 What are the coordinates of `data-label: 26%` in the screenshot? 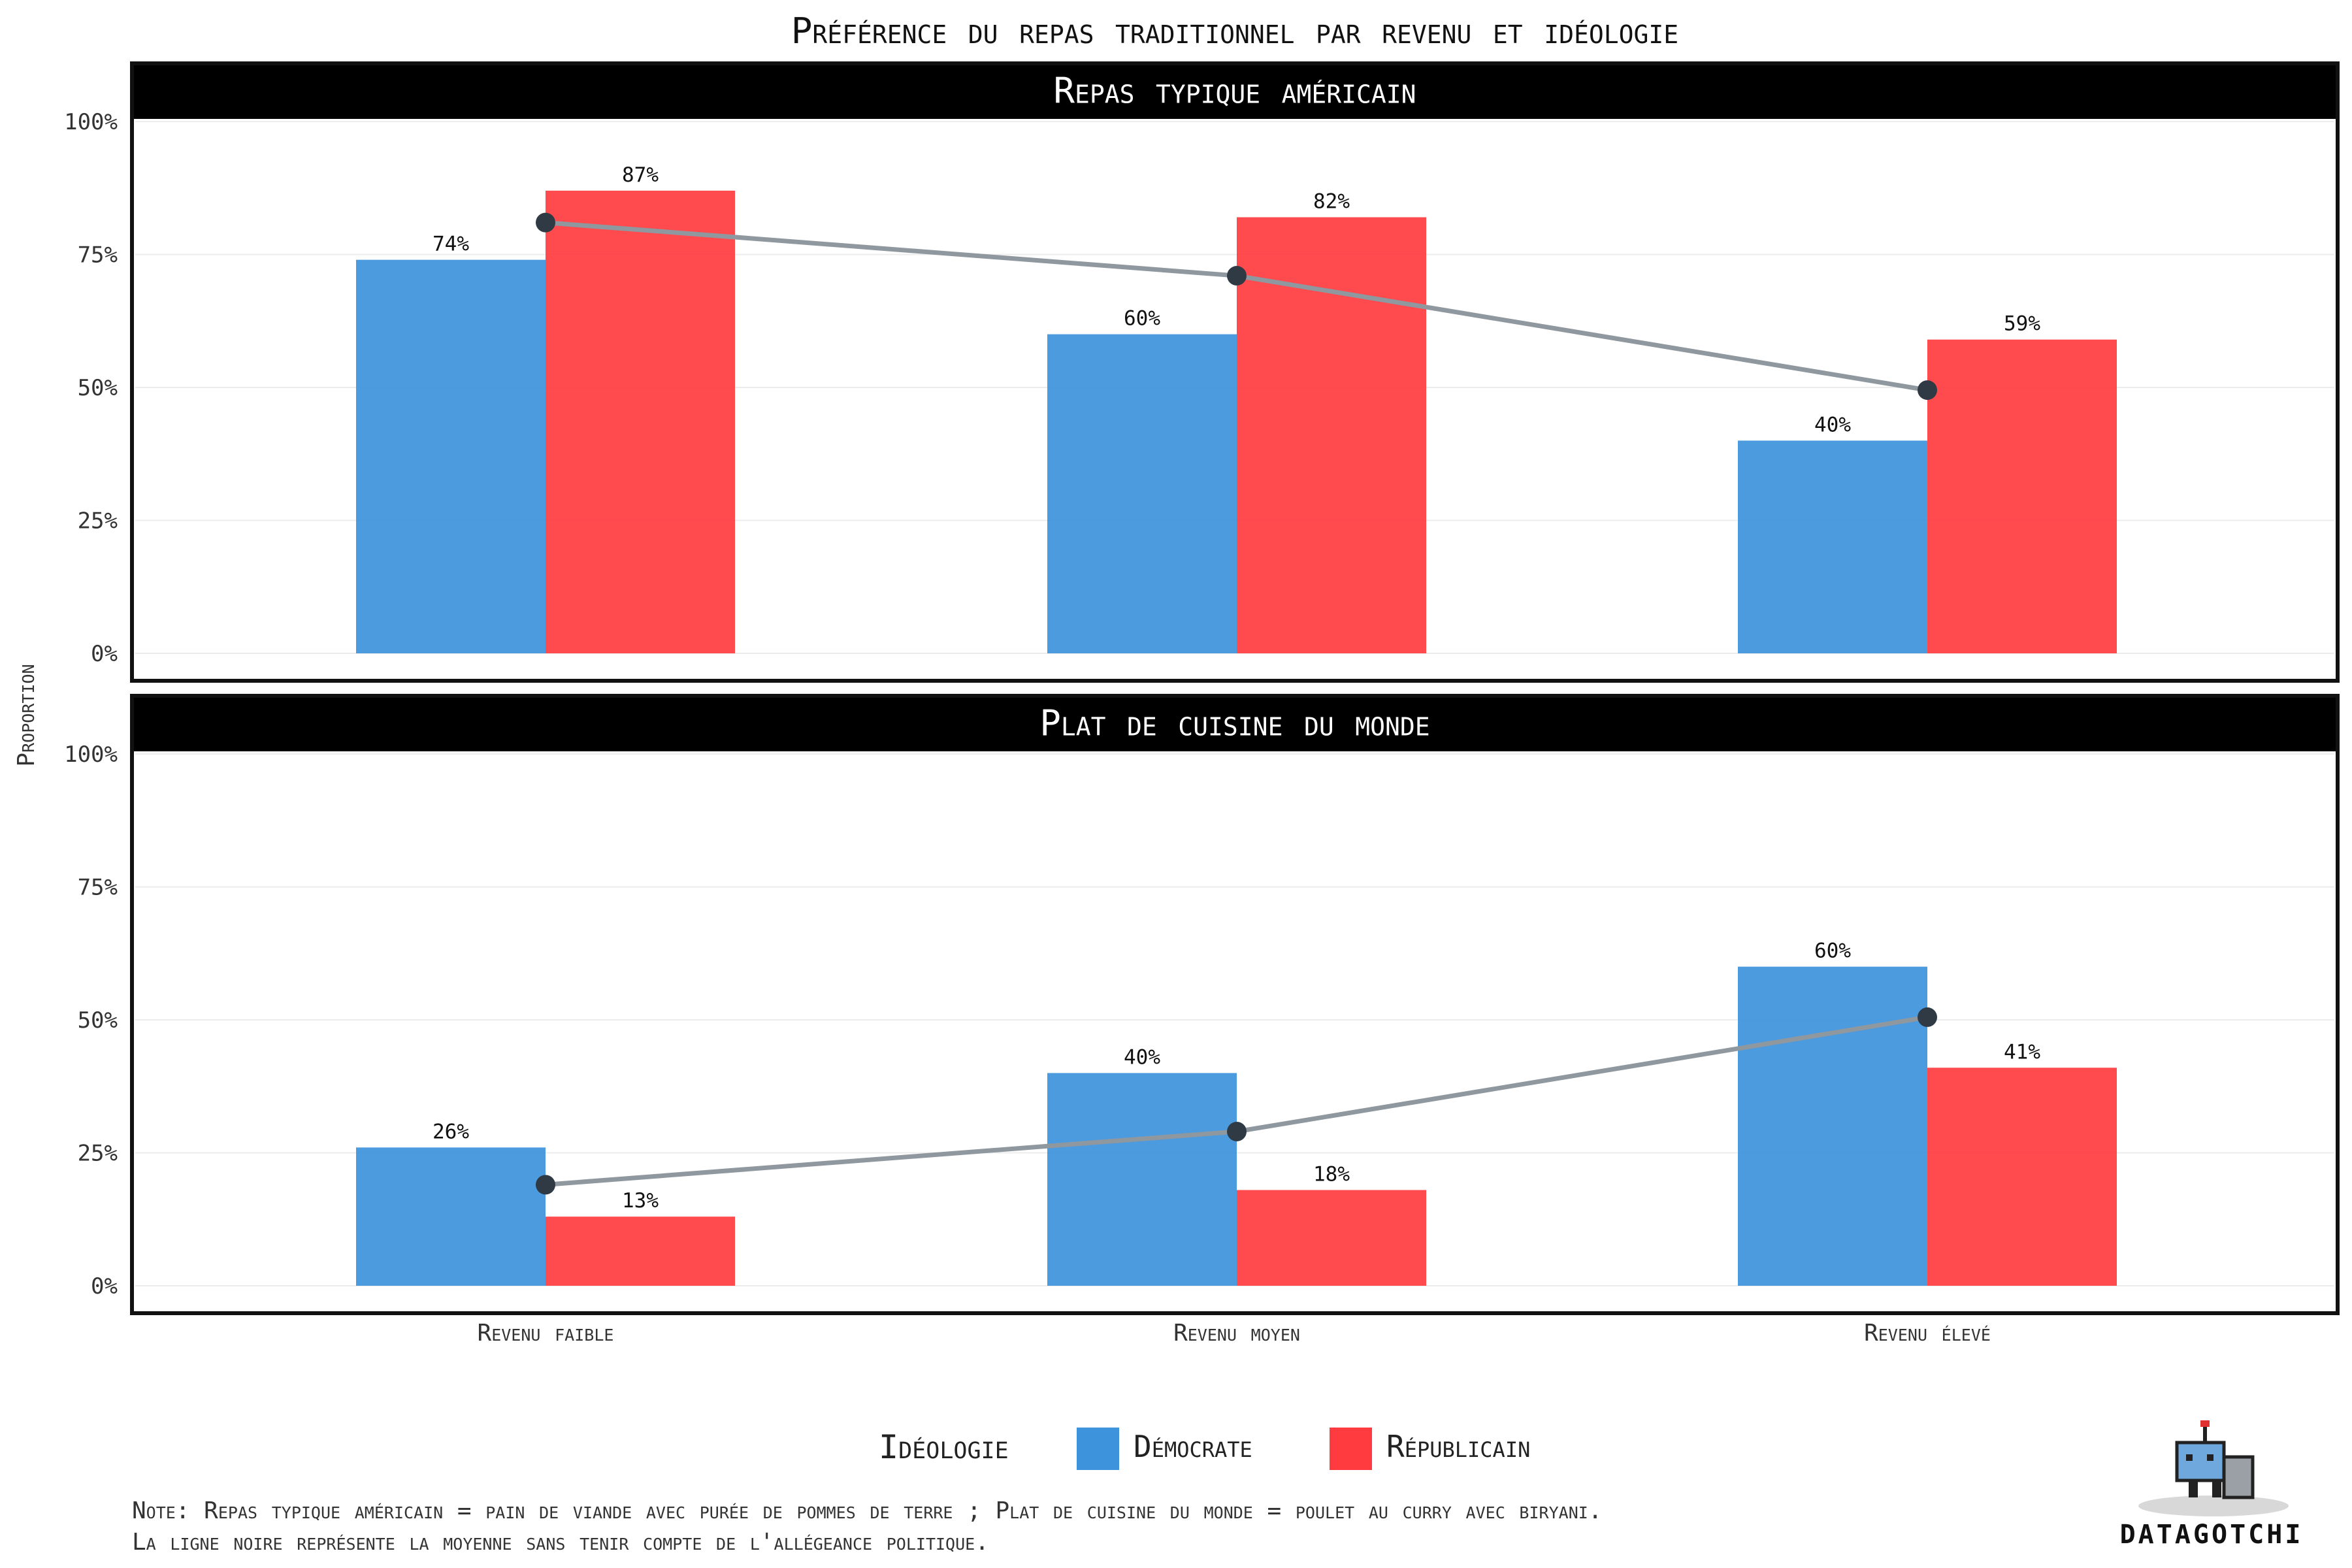 It's located at (451, 1131).